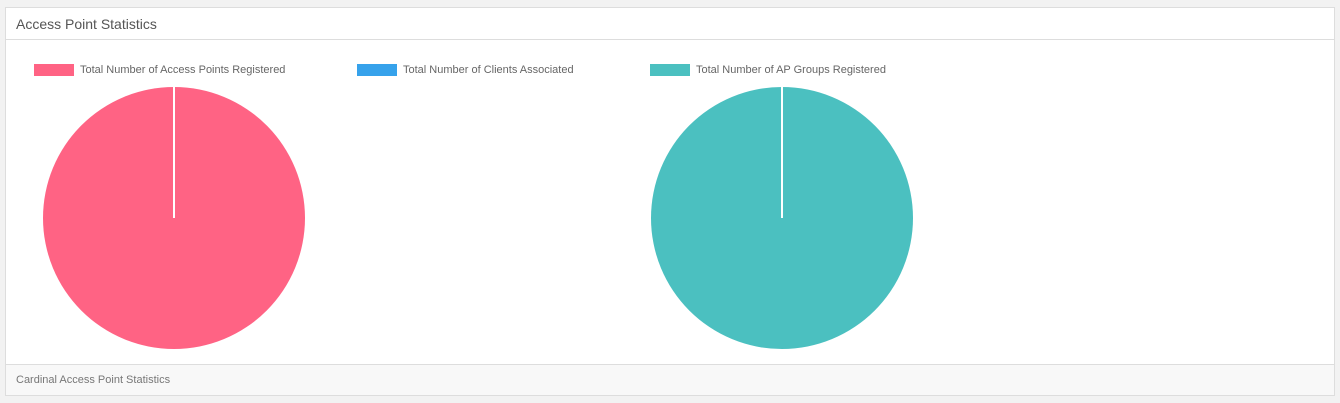 This screenshot has height=403, width=1340. What do you see at coordinates (377, 70) in the screenshot?
I see `legend-swatch-clients` at bounding box center [377, 70].